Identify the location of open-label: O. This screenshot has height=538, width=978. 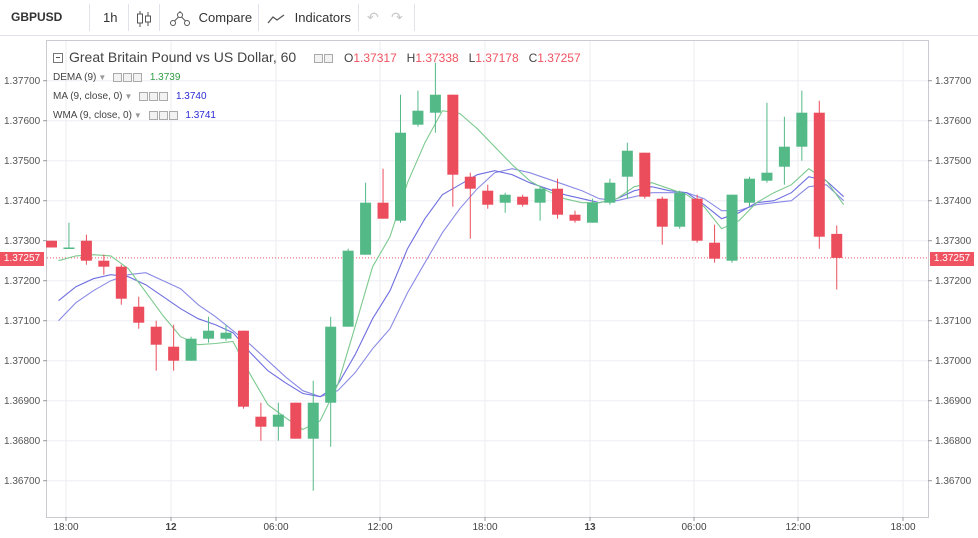
(349, 58).